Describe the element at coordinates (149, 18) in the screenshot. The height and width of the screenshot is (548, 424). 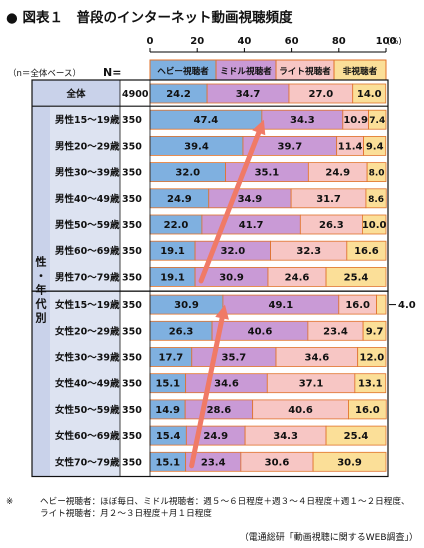
I see `chart-title: ● 図表１ 普段のインターネット動画視聴頻度` at that location.